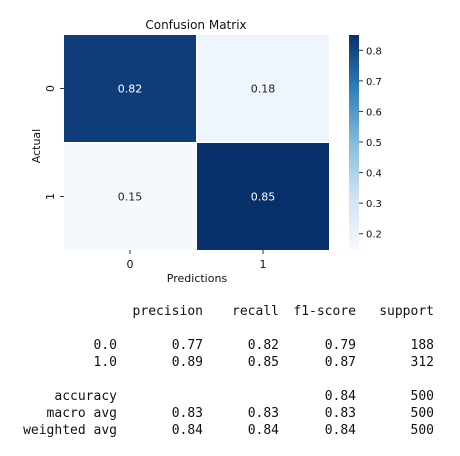 The height and width of the screenshot is (456, 460). I want to click on report-cell-f1-score: 0.87, so click(340, 362).